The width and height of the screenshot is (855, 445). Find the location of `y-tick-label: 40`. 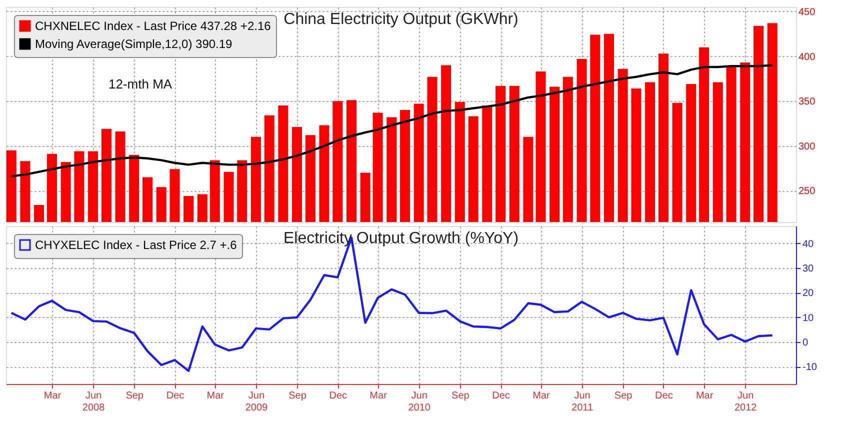

y-tick-label: 40 is located at coordinates (808, 244).